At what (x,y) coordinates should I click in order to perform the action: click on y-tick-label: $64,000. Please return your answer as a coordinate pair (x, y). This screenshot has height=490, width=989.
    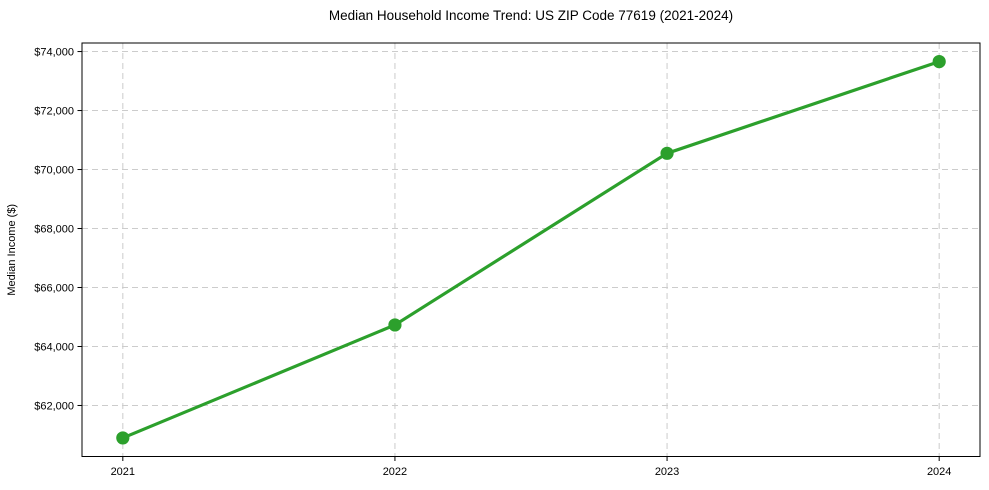
    Looking at the image, I should click on (54, 347).